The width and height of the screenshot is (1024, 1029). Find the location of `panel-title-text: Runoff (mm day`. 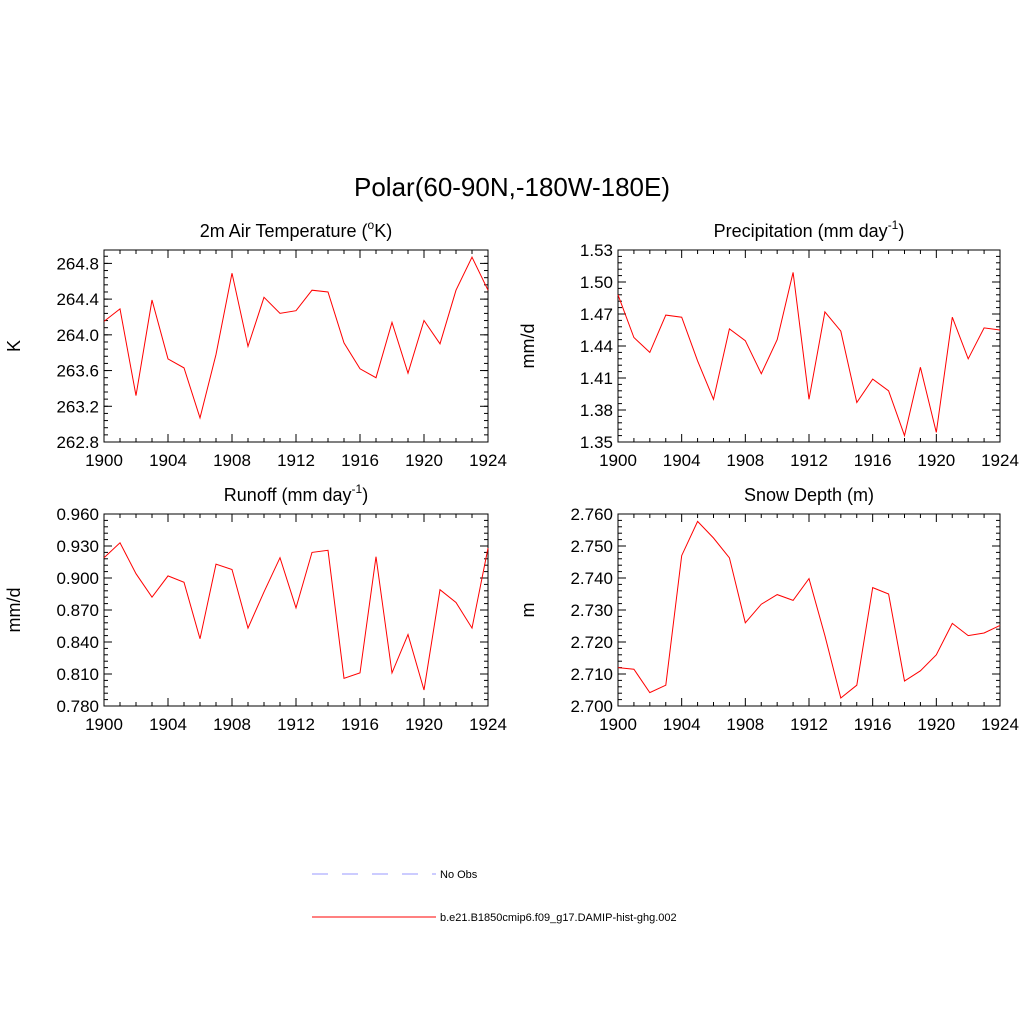

panel-title-text: Runoff (mm day is located at coordinates (288, 495).